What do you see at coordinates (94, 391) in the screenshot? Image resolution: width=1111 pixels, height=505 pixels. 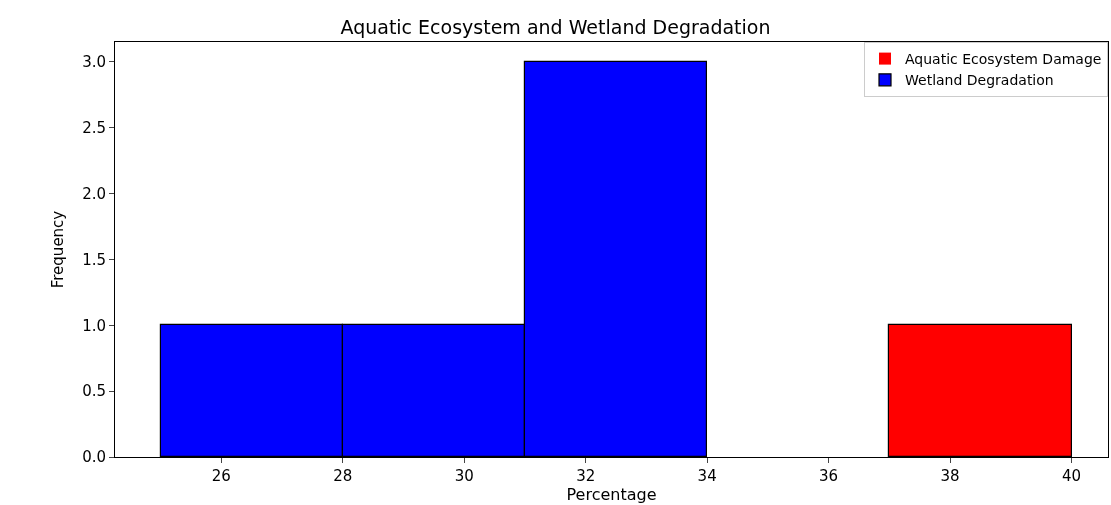 I see `y-tick-label: 0.5` at bounding box center [94, 391].